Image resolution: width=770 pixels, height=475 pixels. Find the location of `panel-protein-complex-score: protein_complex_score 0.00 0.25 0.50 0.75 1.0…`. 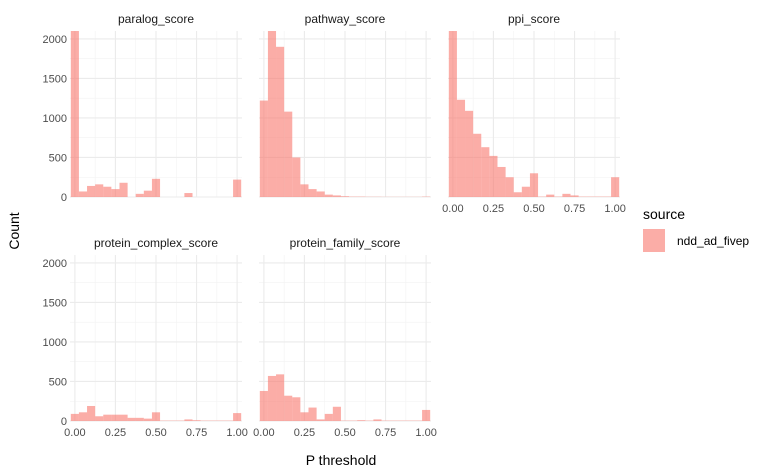

panel-protein-complex-score: protein_complex_score 0.00 0.25 0.50 0.75 1.0… is located at coordinates (145, 337).